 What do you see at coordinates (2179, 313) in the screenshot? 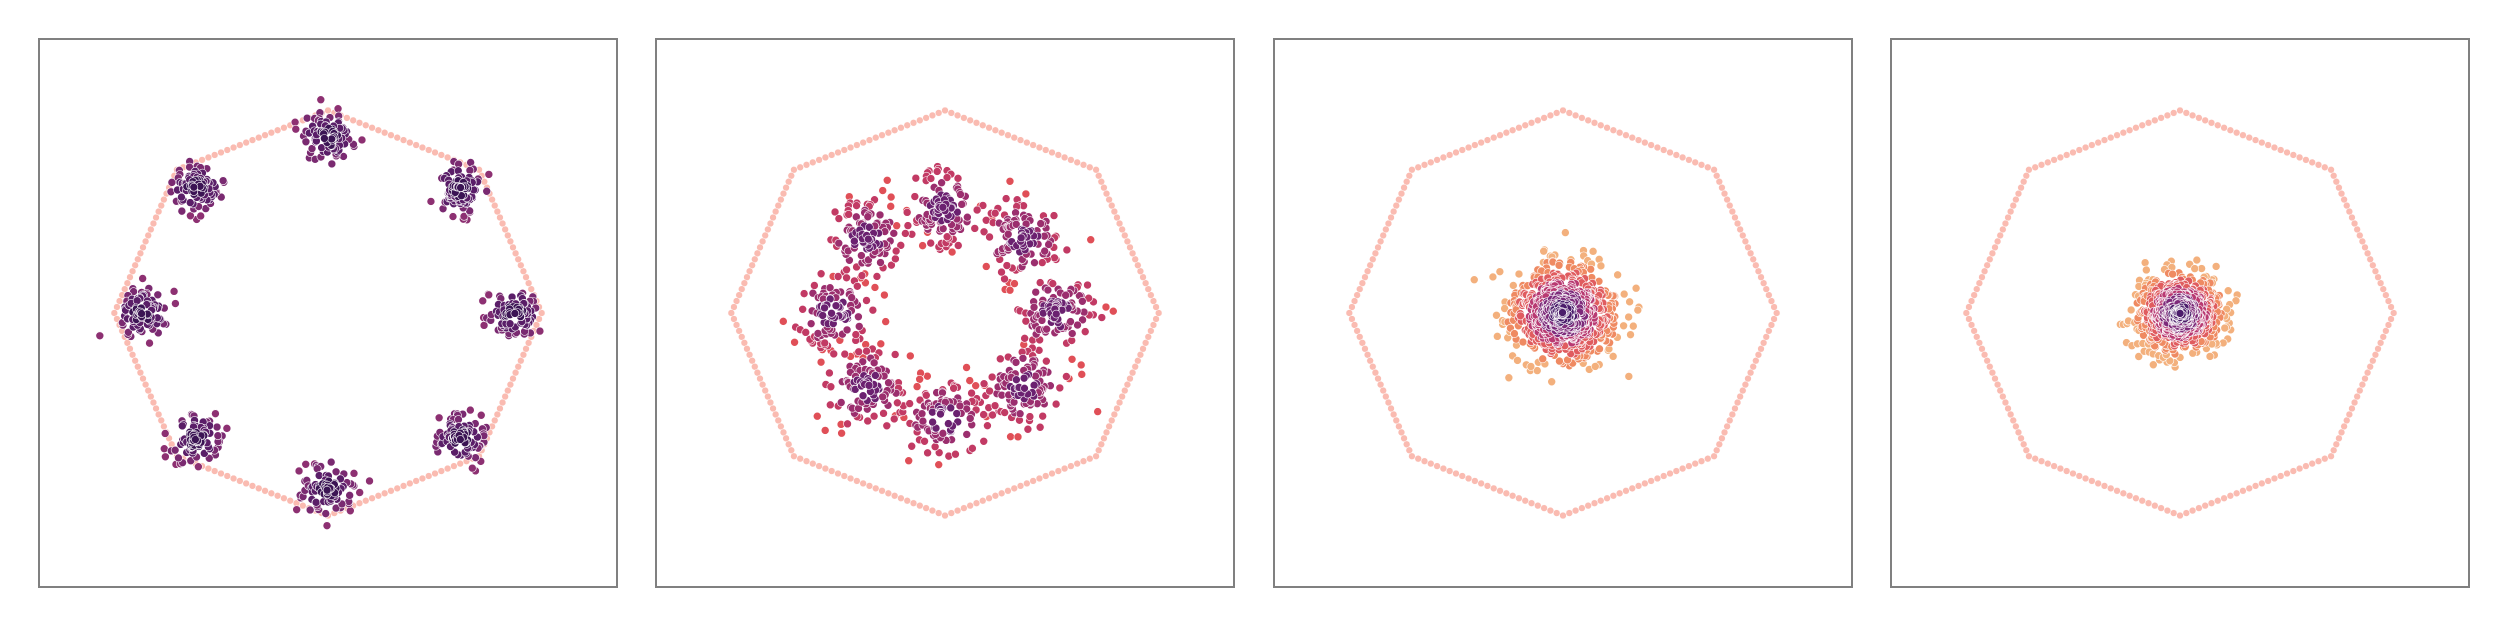
I see `scatter-points` at bounding box center [2179, 313].